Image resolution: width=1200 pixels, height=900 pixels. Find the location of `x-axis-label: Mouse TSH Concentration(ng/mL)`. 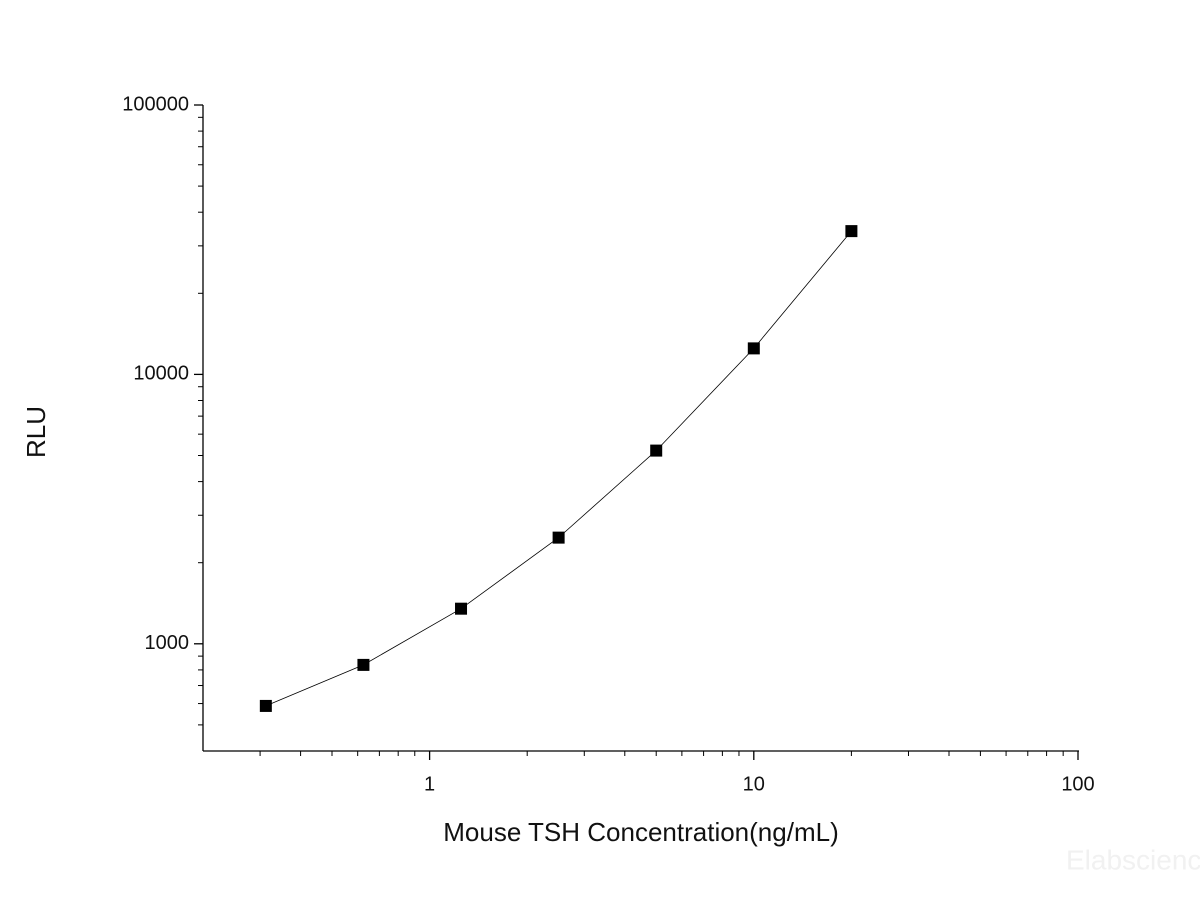

x-axis-label: Mouse TSH Concentration(ng/mL) is located at coordinates (640, 832).